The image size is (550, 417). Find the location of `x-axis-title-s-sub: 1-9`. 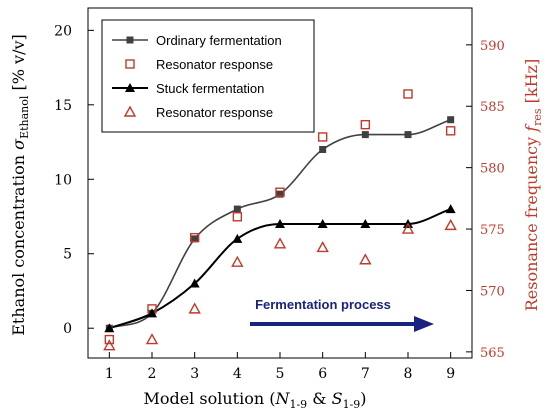

x-axis-title-s-sub: 1-9 is located at coordinates (352, 404).